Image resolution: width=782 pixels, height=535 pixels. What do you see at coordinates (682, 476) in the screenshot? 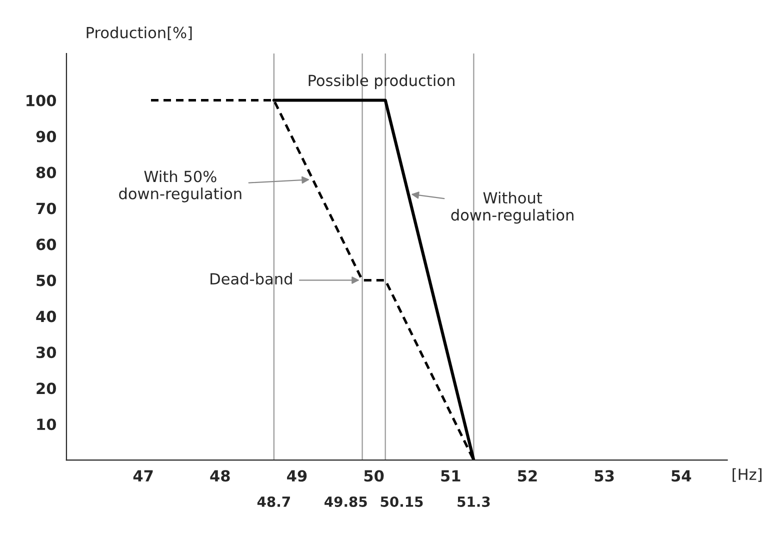
I see `x-tick-label: 54` at bounding box center [682, 476].